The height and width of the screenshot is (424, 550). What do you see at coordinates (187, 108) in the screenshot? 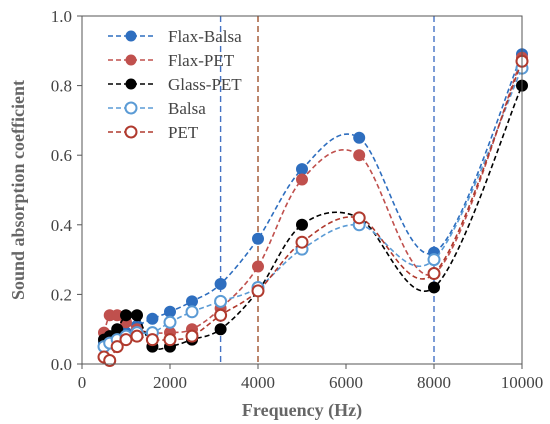
I see `legend-label: Balsa` at bounding box center [187, 108].